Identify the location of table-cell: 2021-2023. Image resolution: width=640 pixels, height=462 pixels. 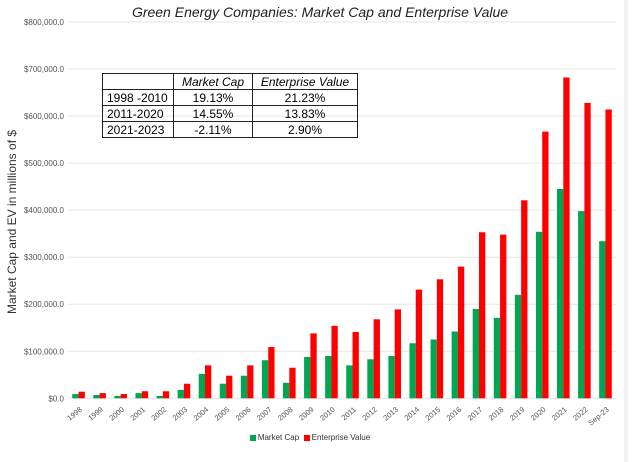
(138, 129).